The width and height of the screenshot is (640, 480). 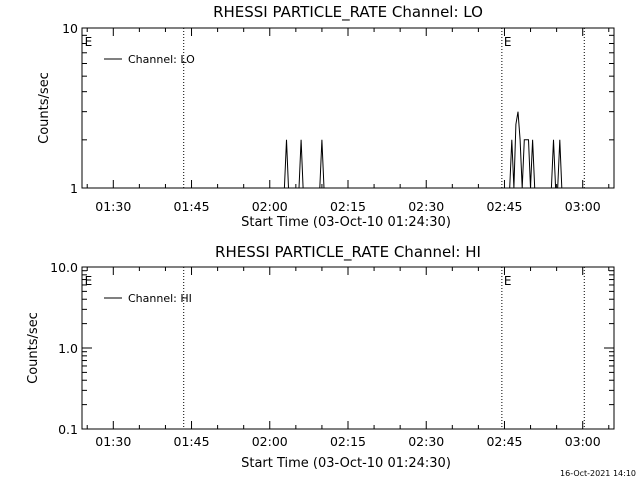 What do you see at coordinates (504, 206) in the screenshot?
I see `x-tick-label-lo: 02:45` at bounding box center [504, 206].